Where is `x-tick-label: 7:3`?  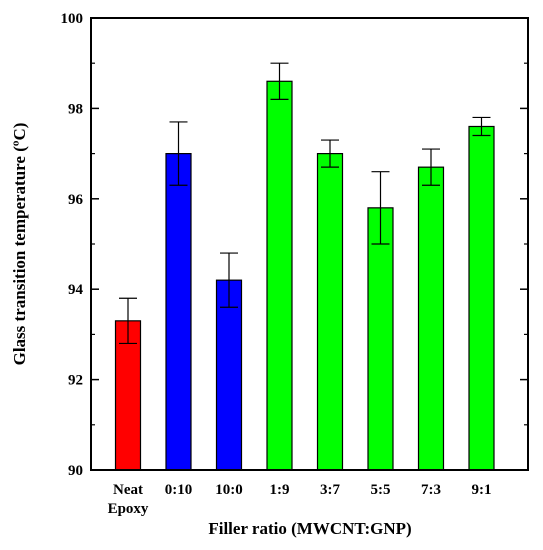 x-tick-label: 7:3 is located at coordinates (431, 490).